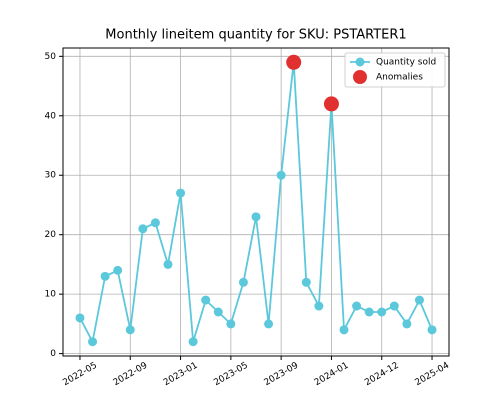 The image size is (500, 404). Describe the element at coordinates (332, 374) in the screenshot. I see `x-tick-label: 2024-01` at that location.